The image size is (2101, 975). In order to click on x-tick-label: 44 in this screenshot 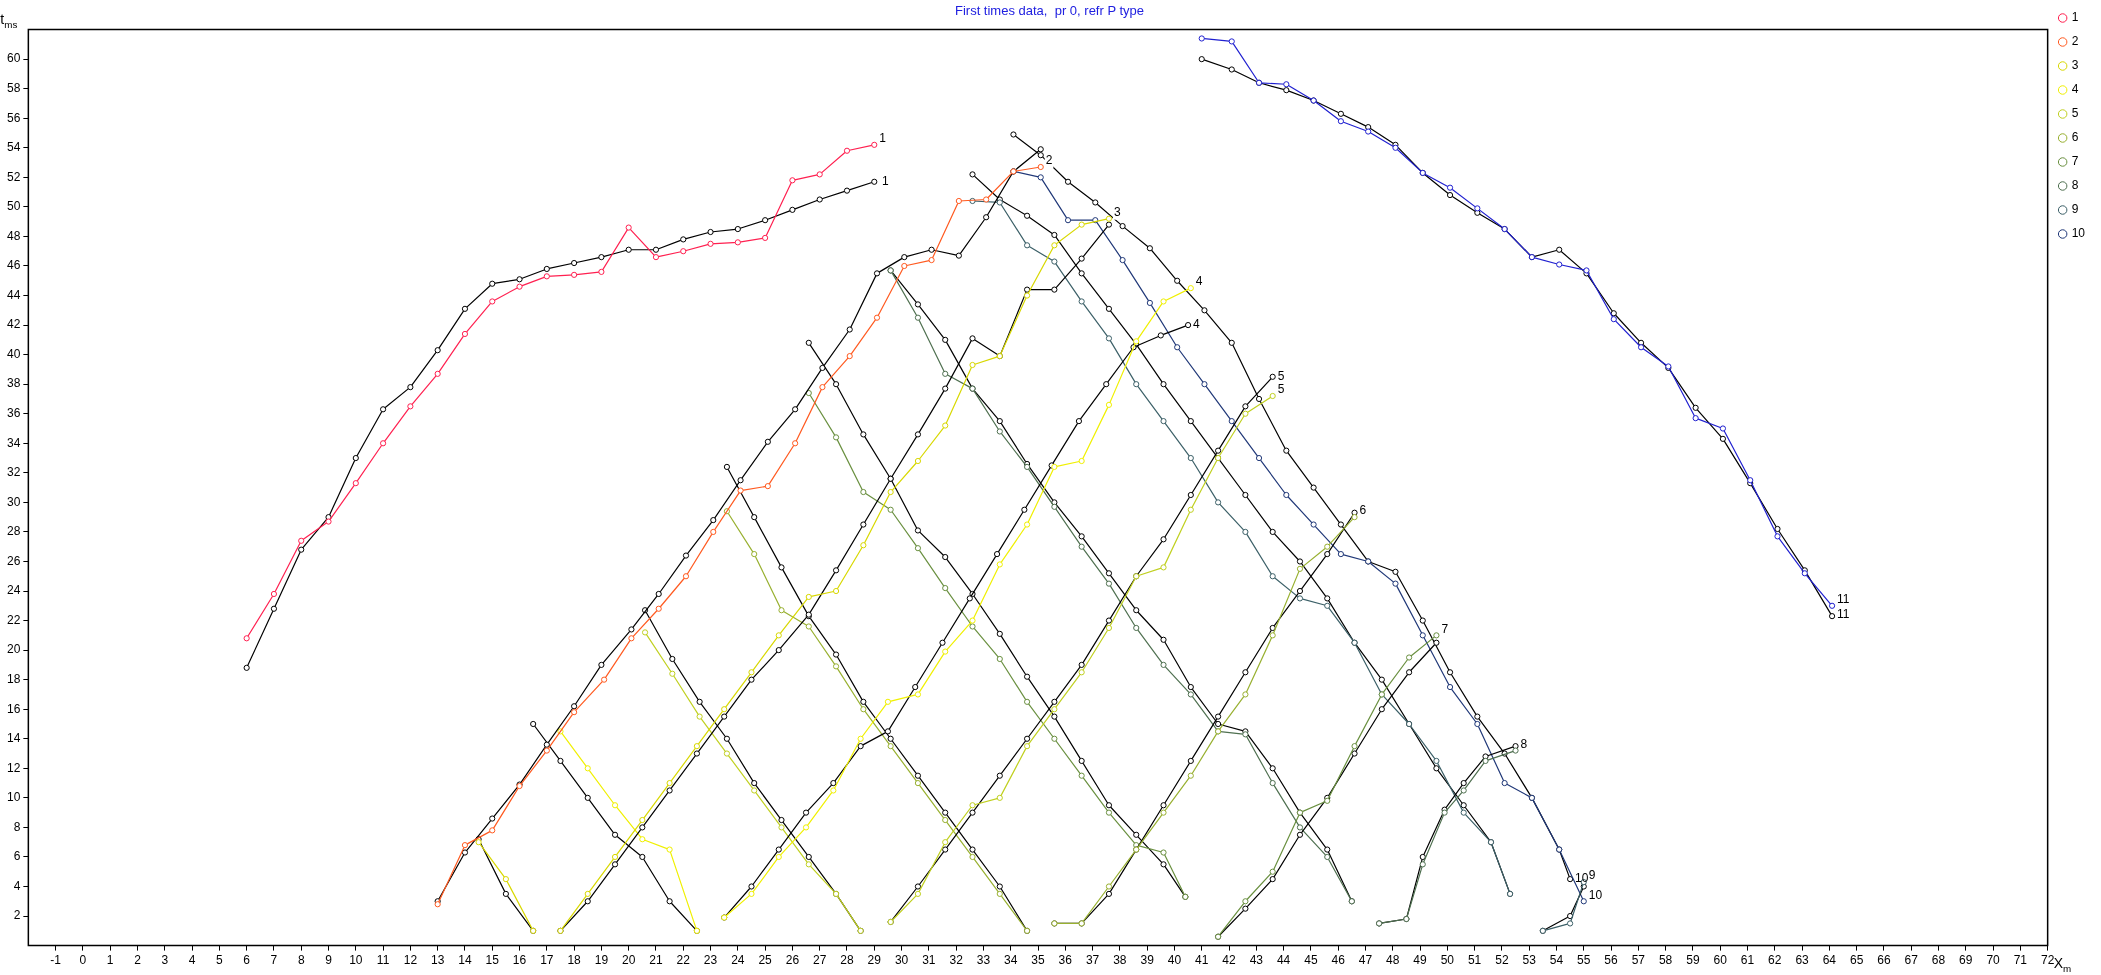, I will do `click(1283, 960)`.